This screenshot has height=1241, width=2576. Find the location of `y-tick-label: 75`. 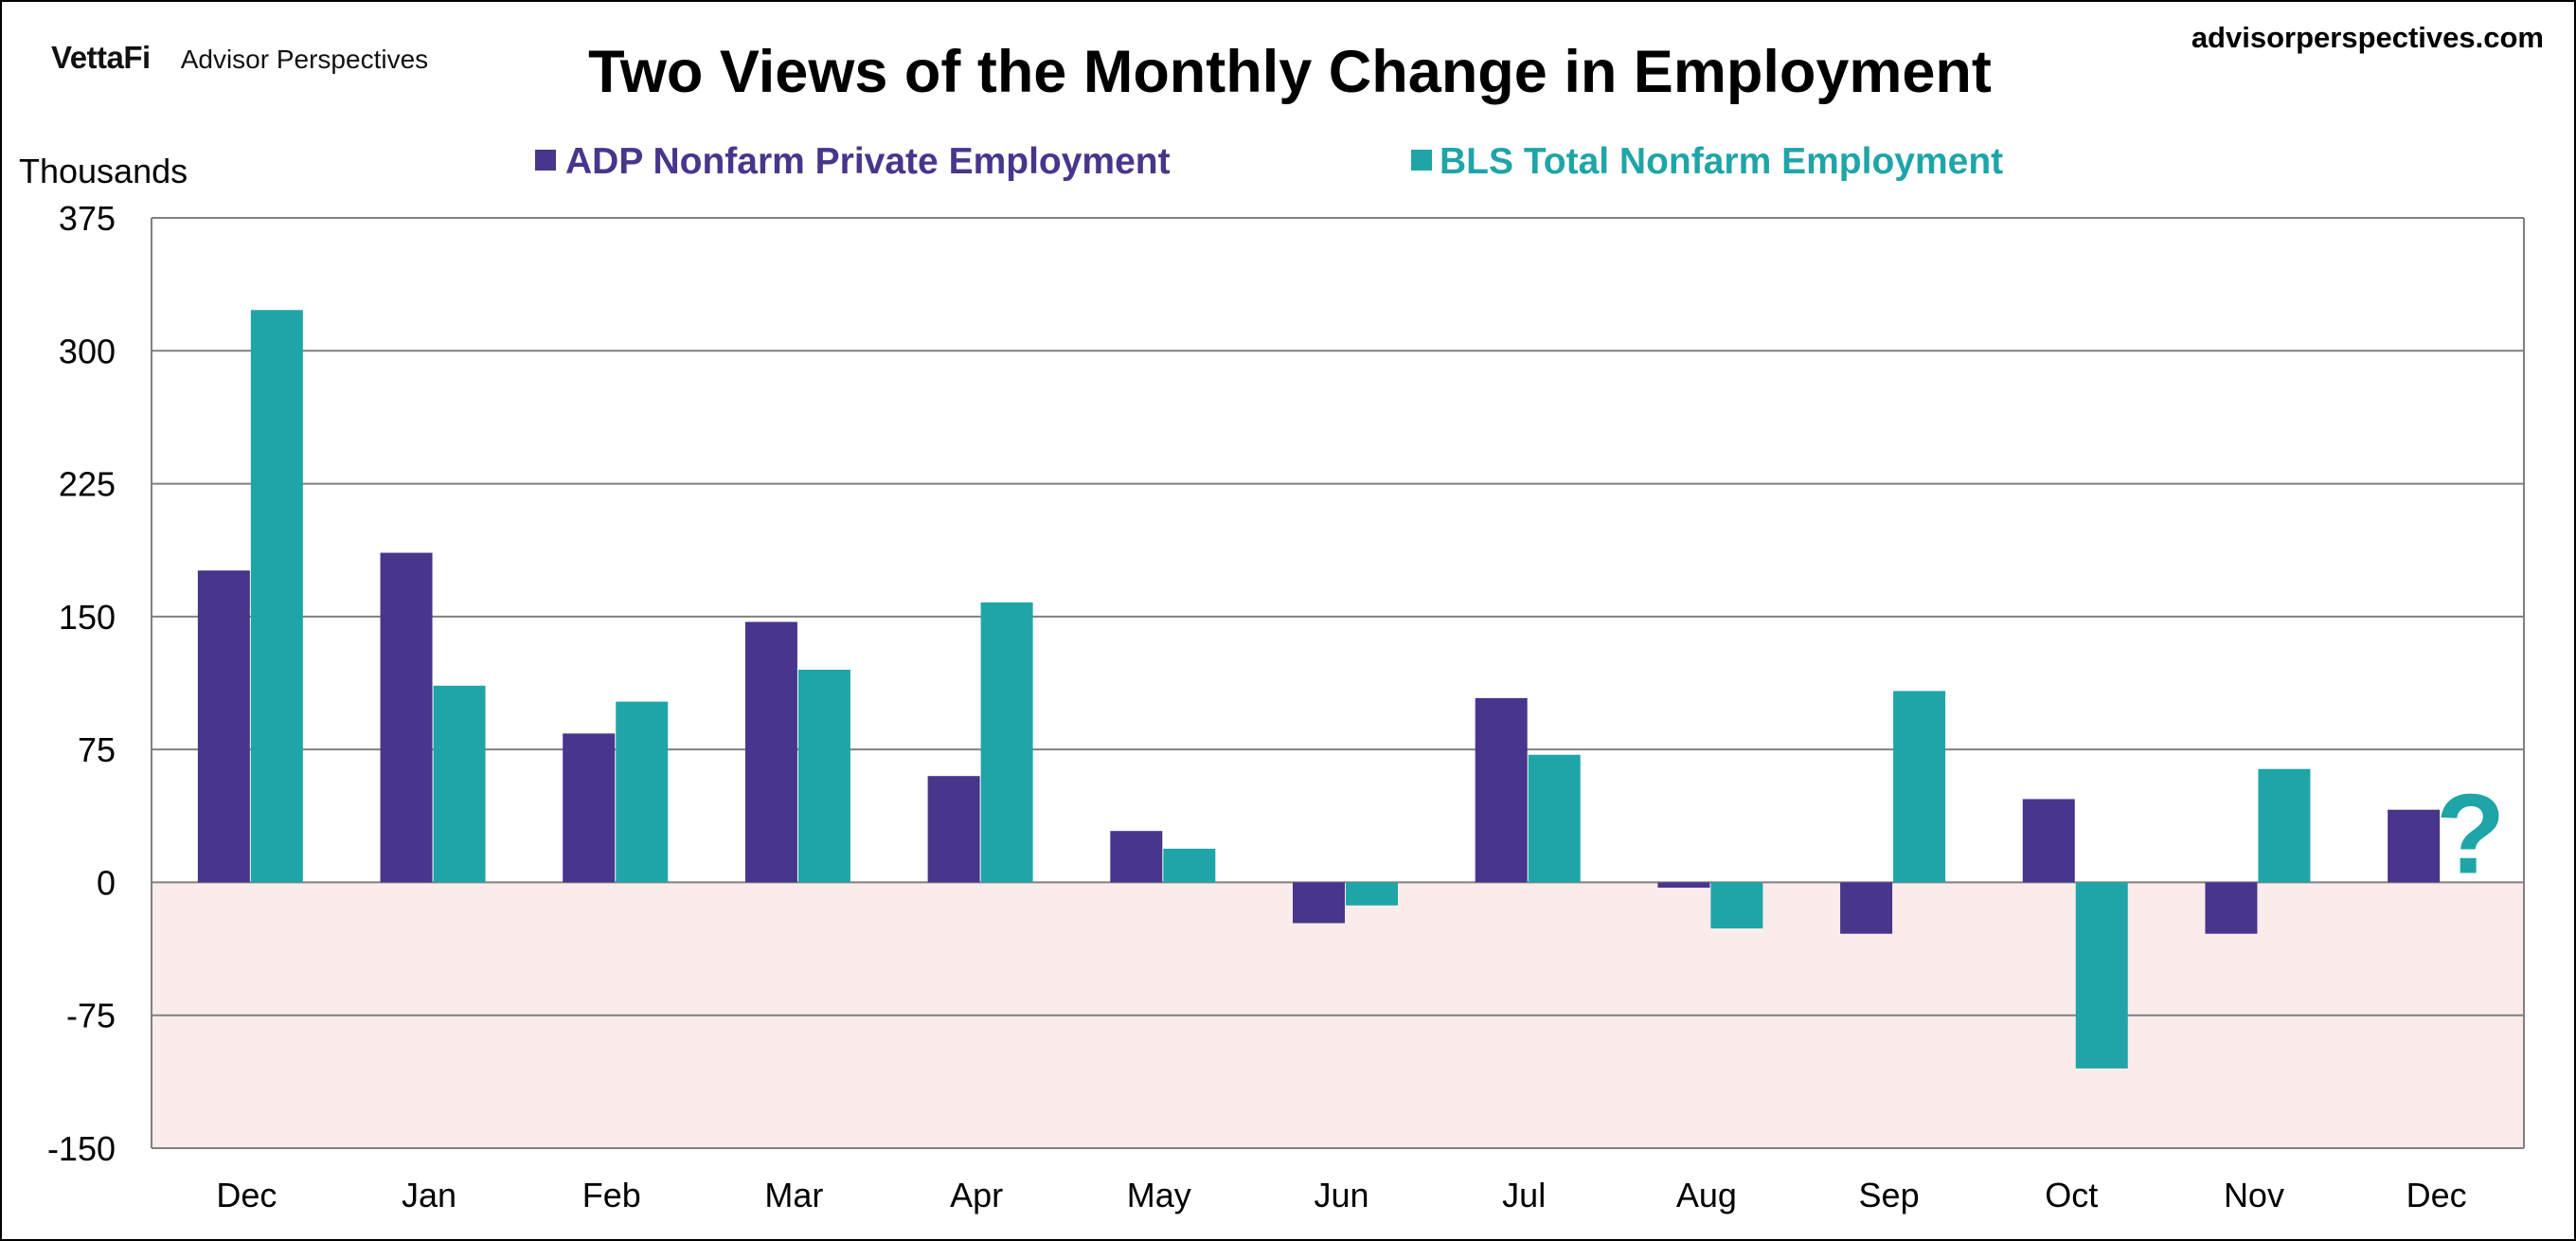

y-tick-label: 75 is located at coordinates (97, 749).